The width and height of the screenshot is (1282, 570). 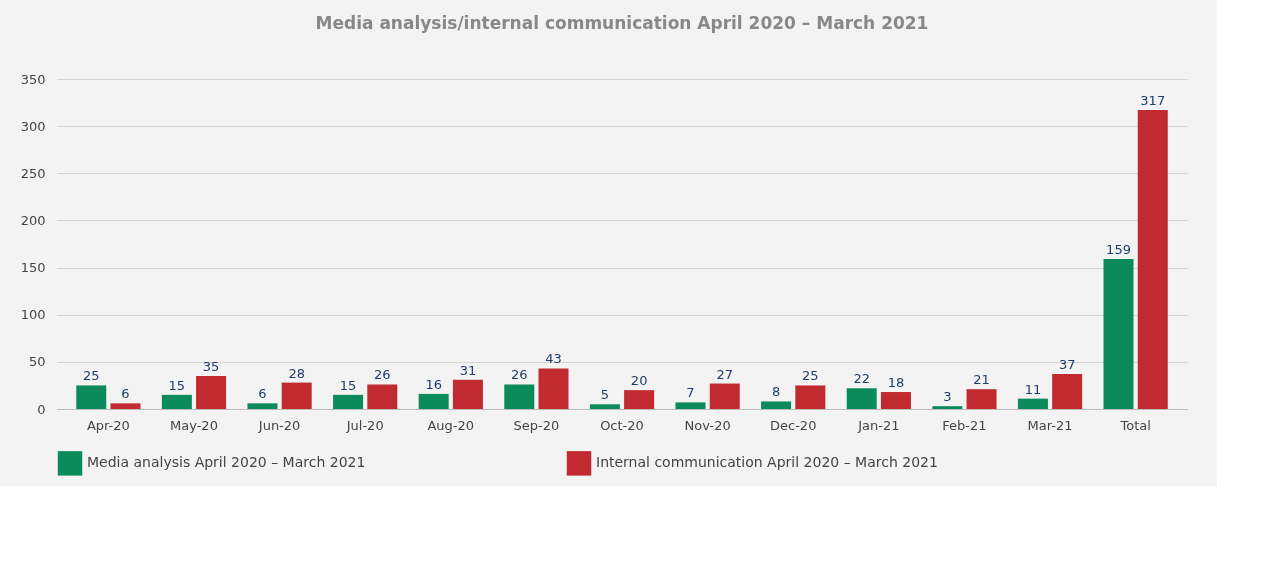 I want to click on legend-label: Internal communication April 2020 – March 2021, so click(x=767, y=462).